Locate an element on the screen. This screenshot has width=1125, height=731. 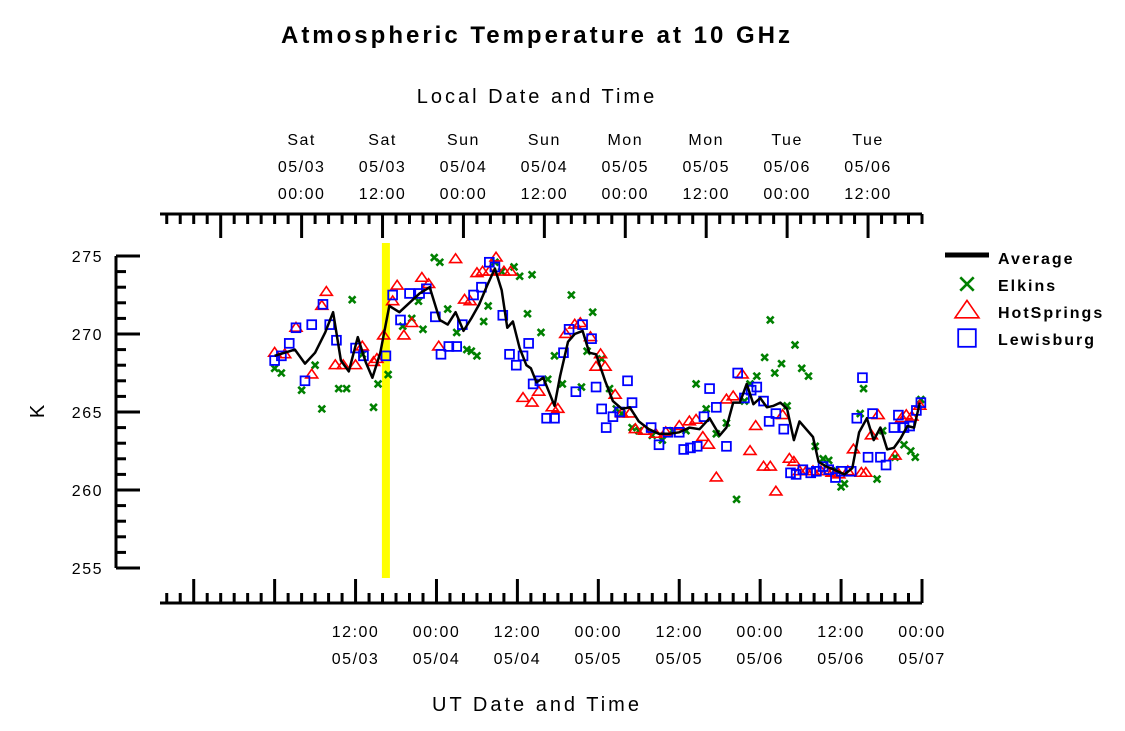
legend-lewisburg-marker is located at coordinates (967, 338).